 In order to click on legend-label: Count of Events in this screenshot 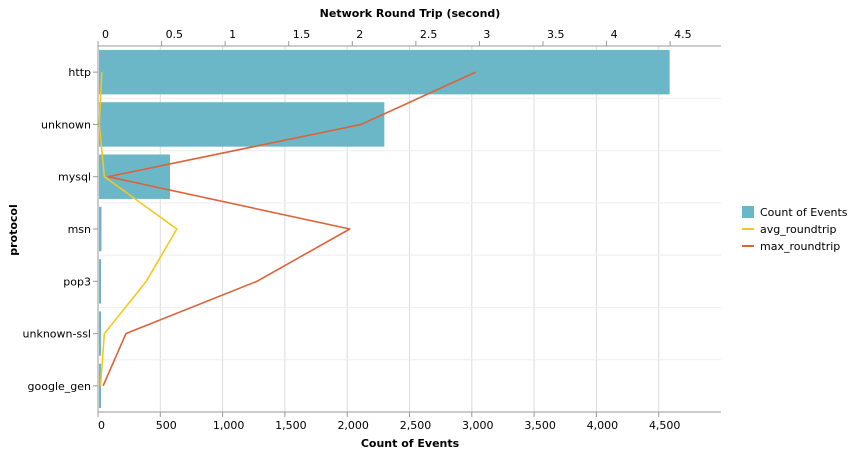, I will do `click(804, 212)`.